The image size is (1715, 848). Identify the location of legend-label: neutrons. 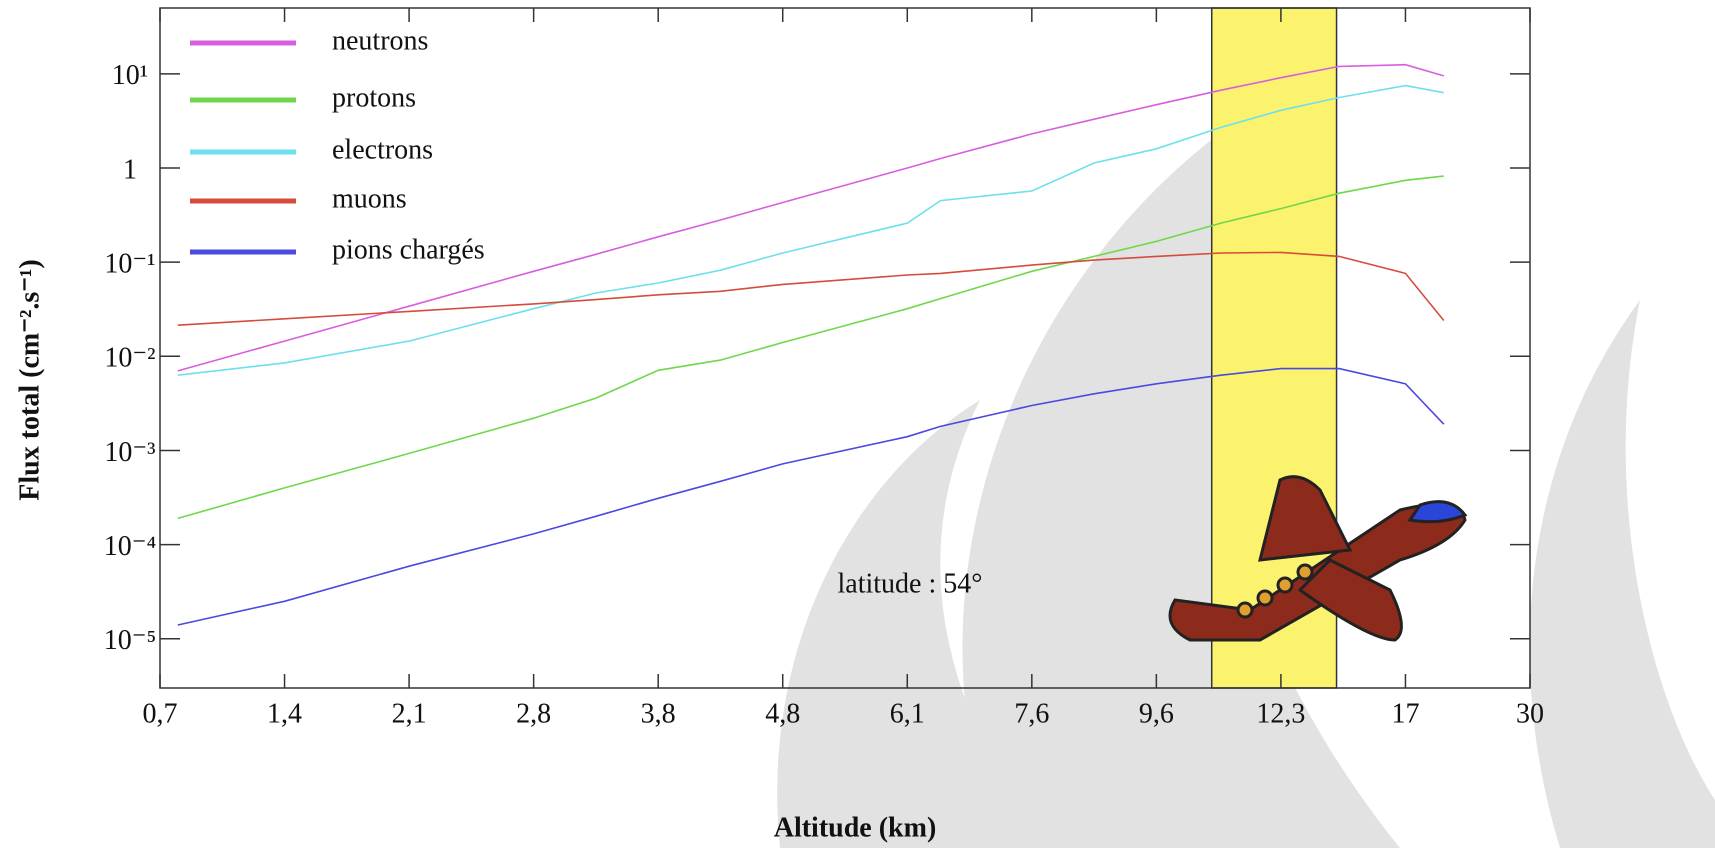
(380, 40).